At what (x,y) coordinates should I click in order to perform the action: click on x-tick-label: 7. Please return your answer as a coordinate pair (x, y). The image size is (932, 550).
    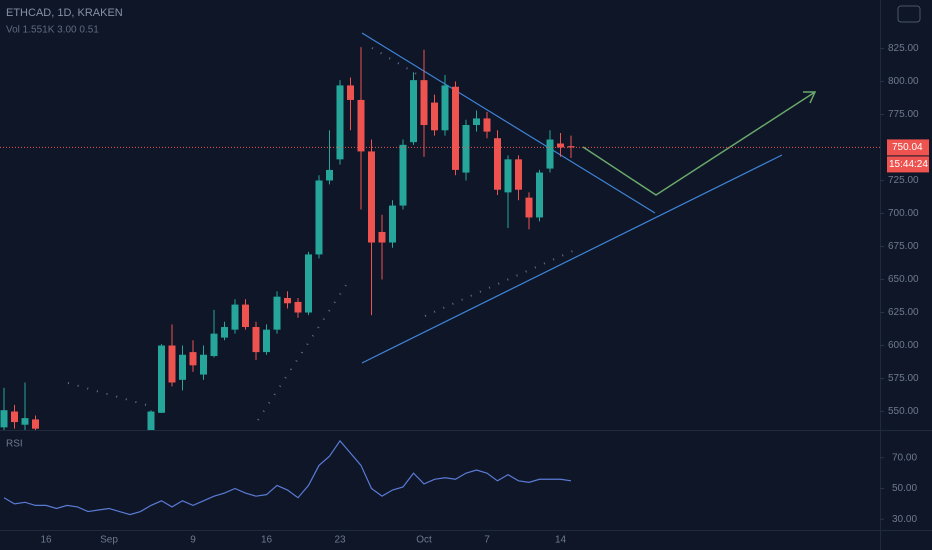
    Looking at the image, I should click on (487, 540).